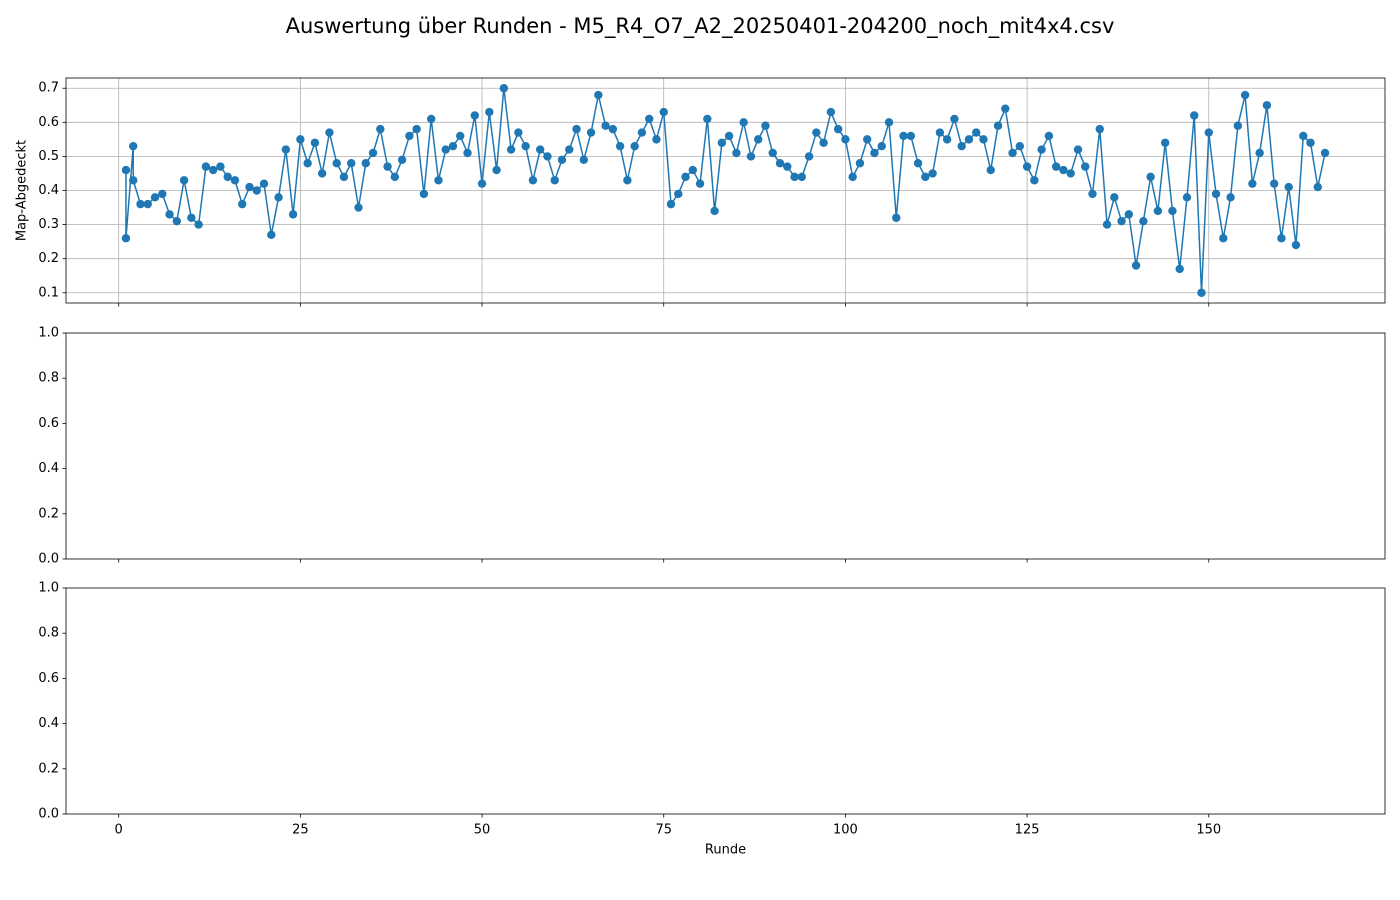 The height and width of the screenshot is (900, 1400). I want to click on x-tick-label: 150, so click(1208, 830).